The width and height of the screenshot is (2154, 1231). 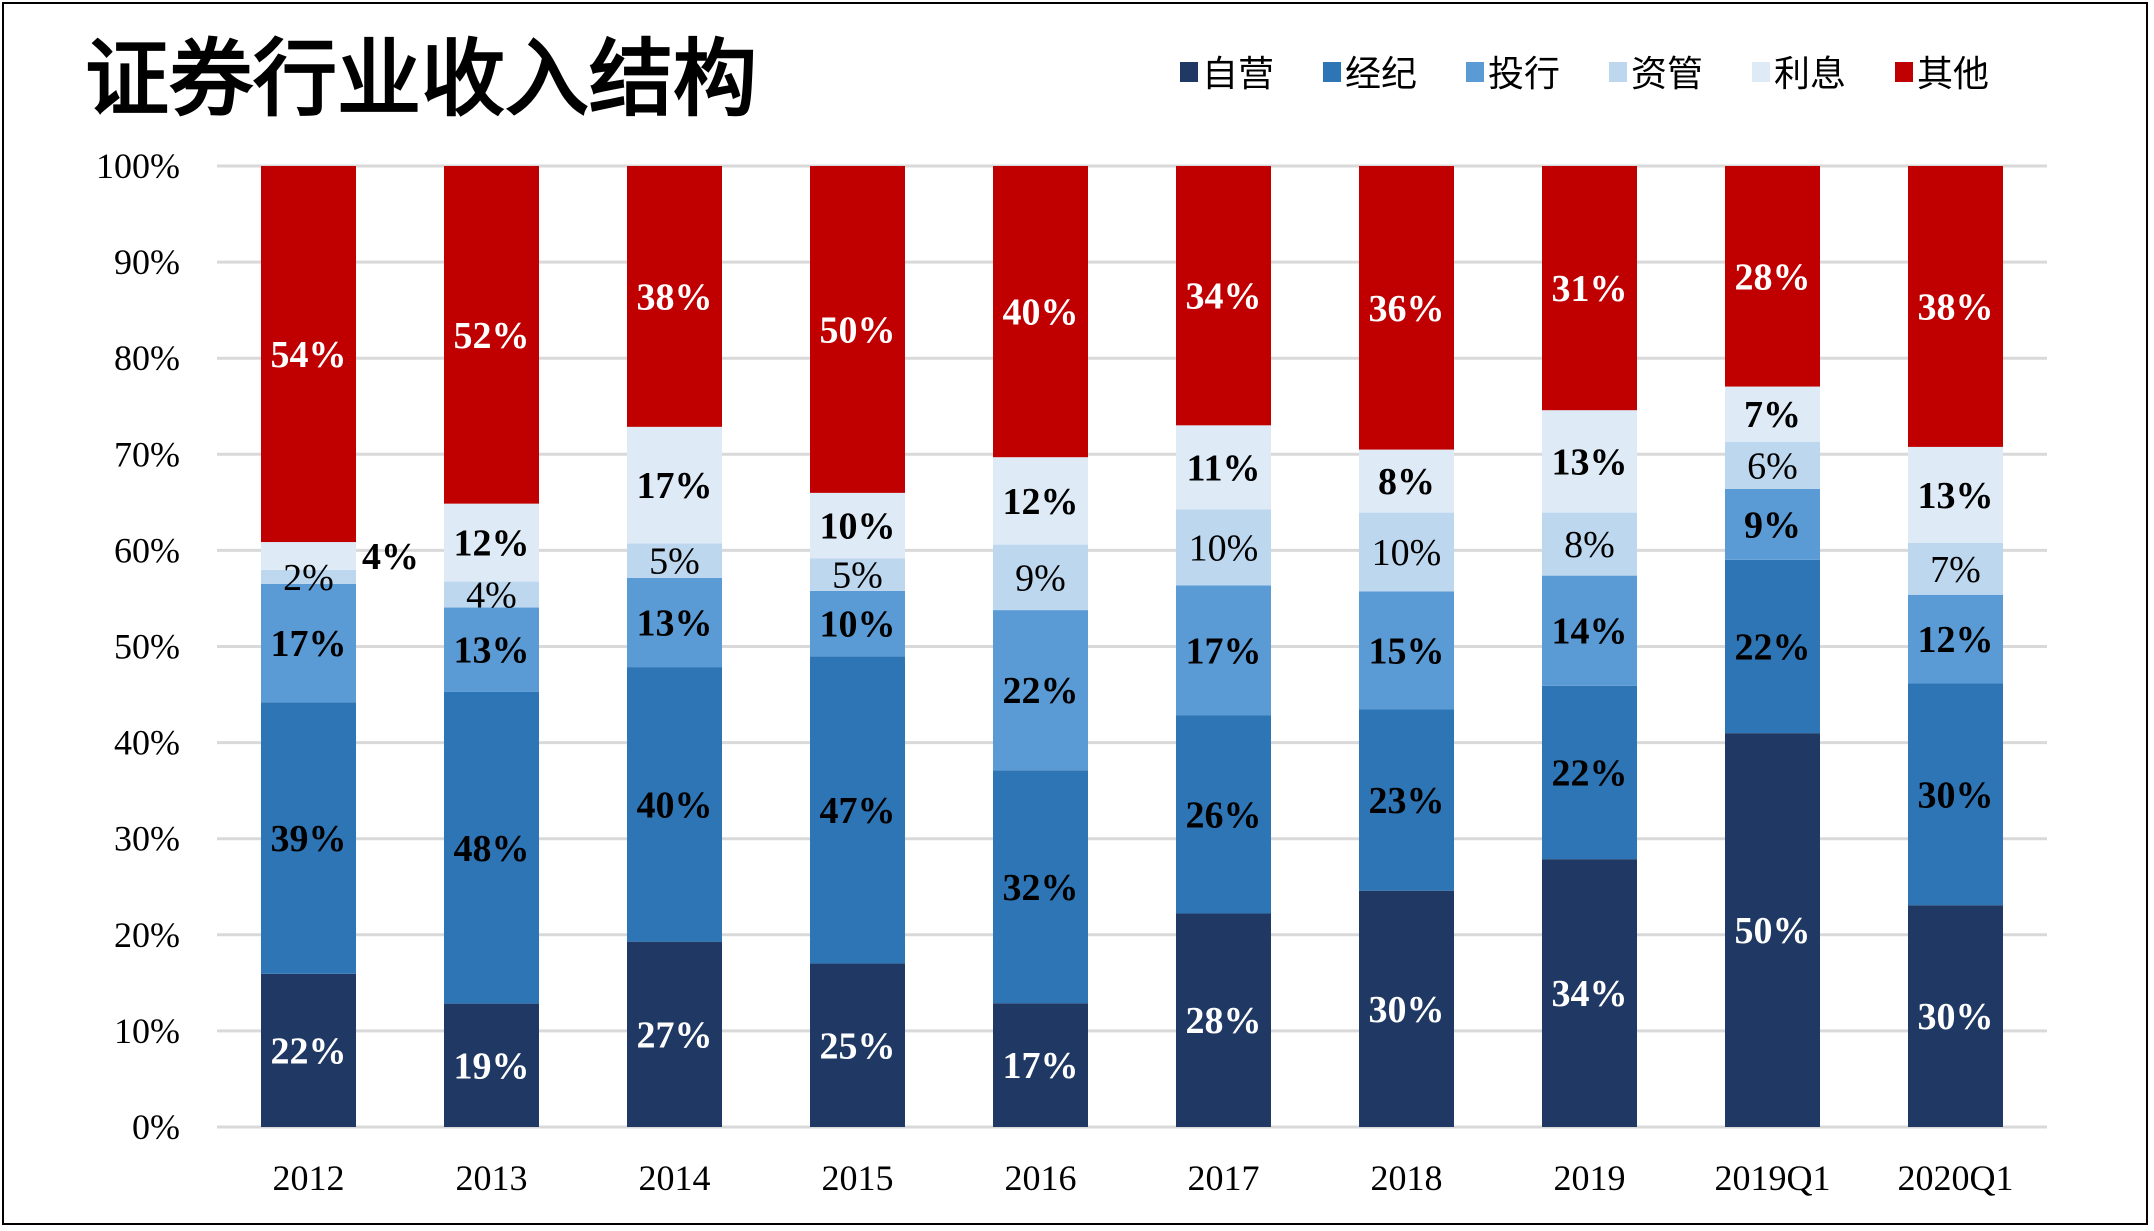 I want to click on data-label: 19%, so click(x=492, y=1066).